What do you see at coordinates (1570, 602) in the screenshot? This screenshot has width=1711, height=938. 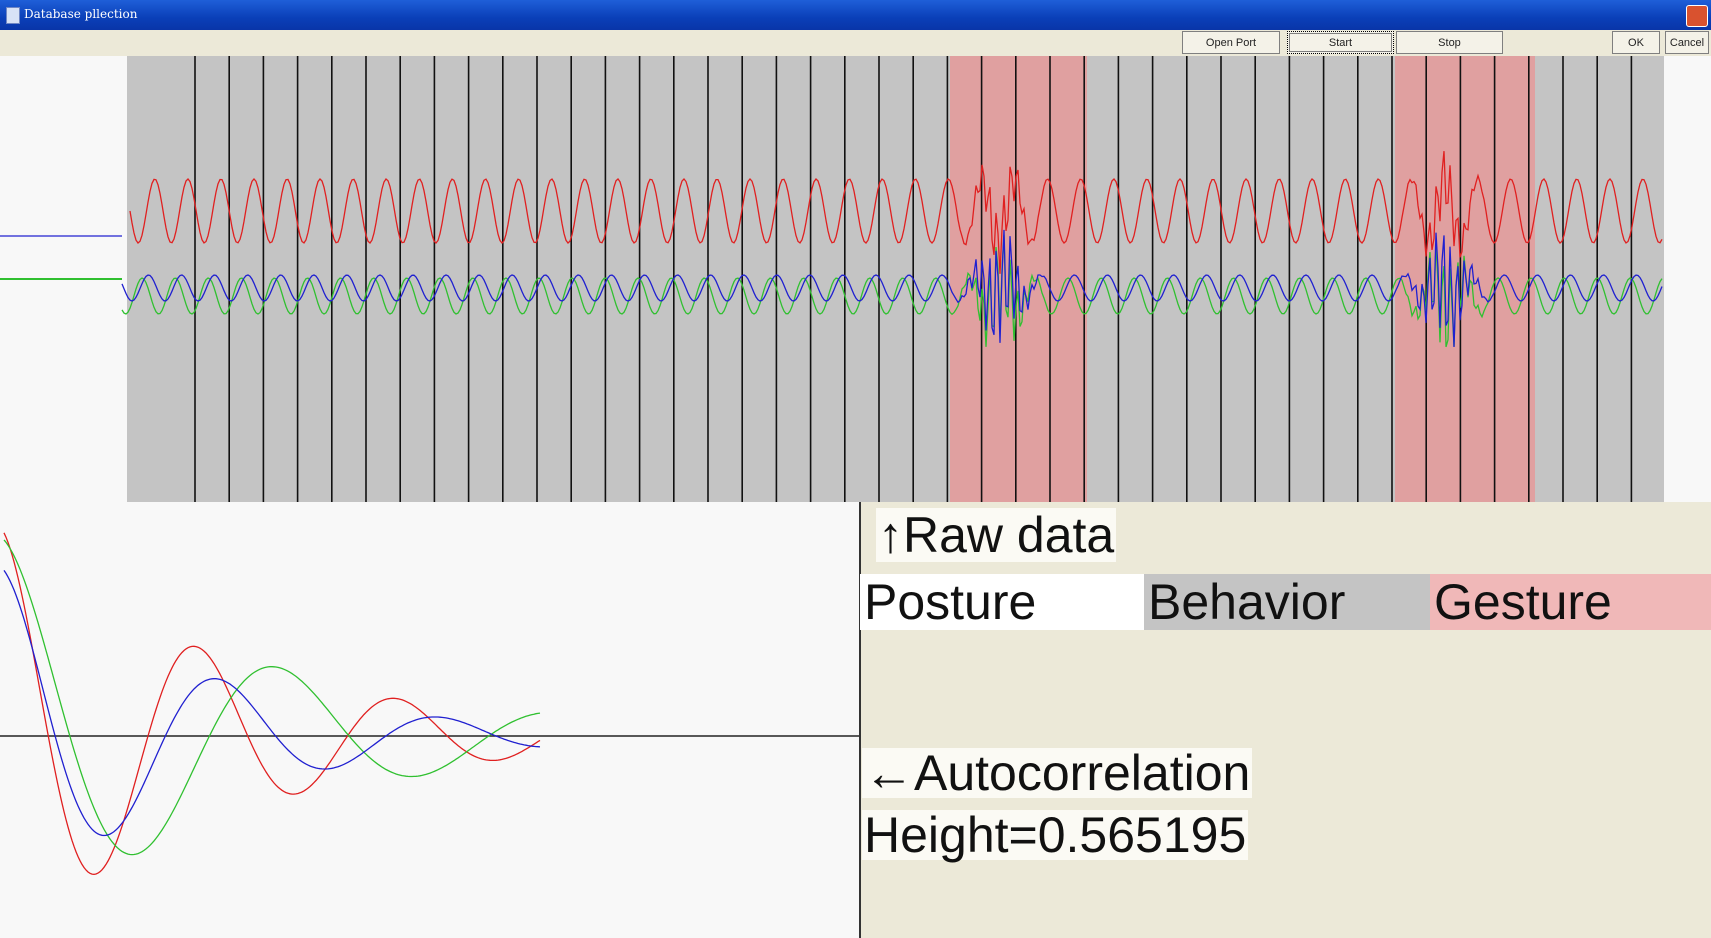 I see `legend-gesture: Gesture` at bounding box center [1570, 602].